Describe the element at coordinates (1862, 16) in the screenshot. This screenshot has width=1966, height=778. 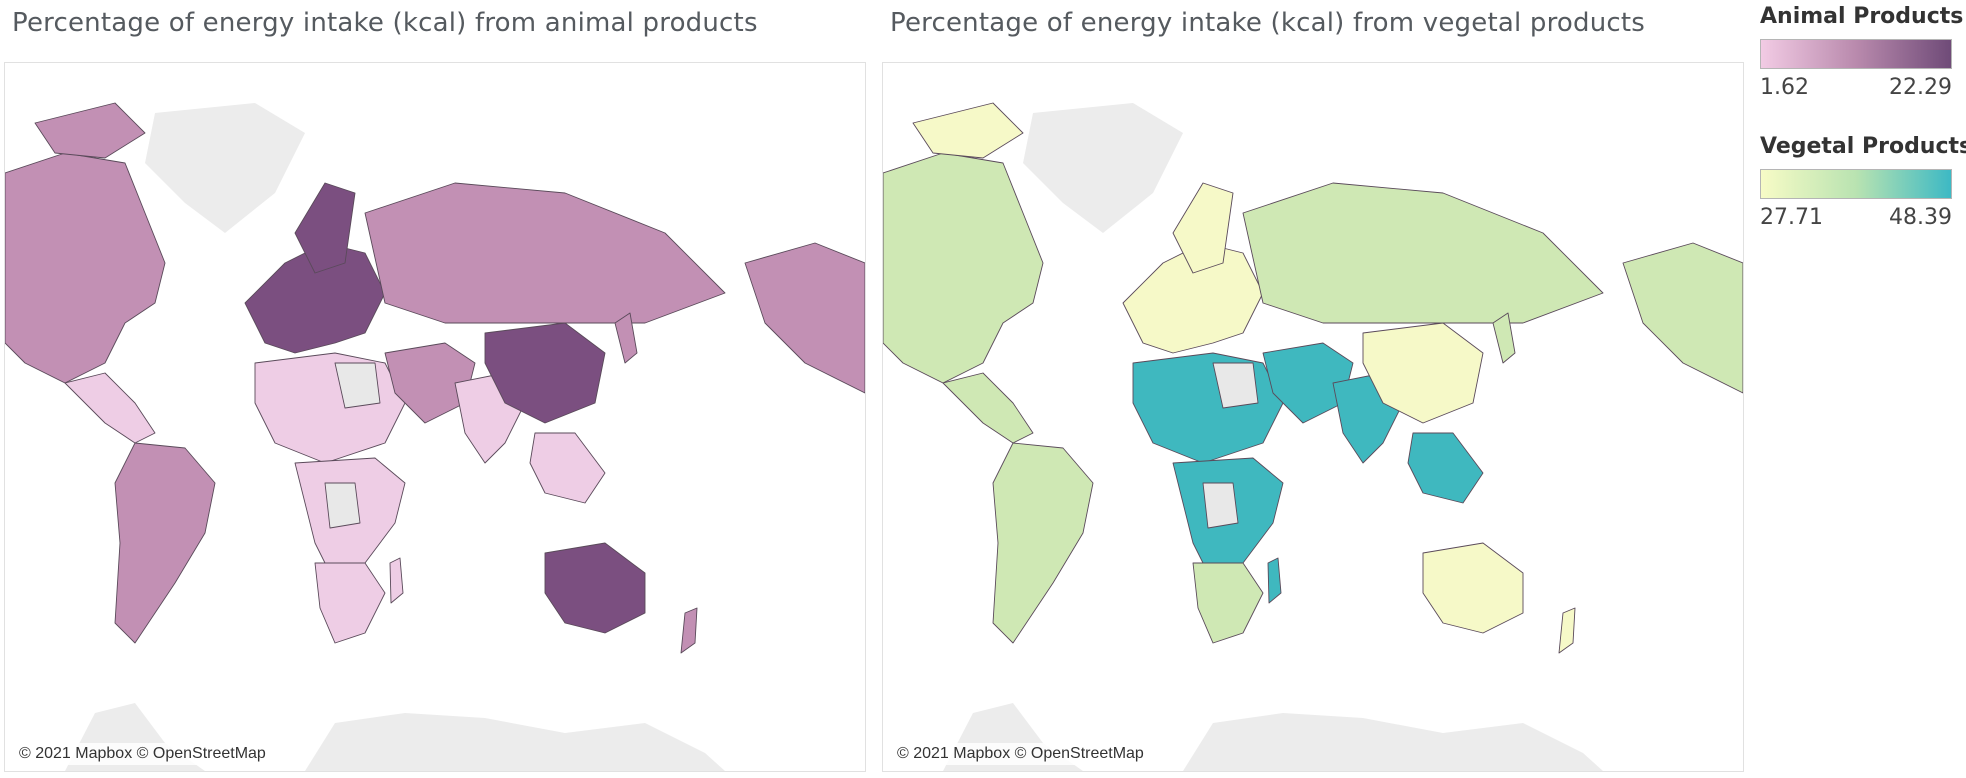
I see `legend-animal-title: Animal Products` at that location.